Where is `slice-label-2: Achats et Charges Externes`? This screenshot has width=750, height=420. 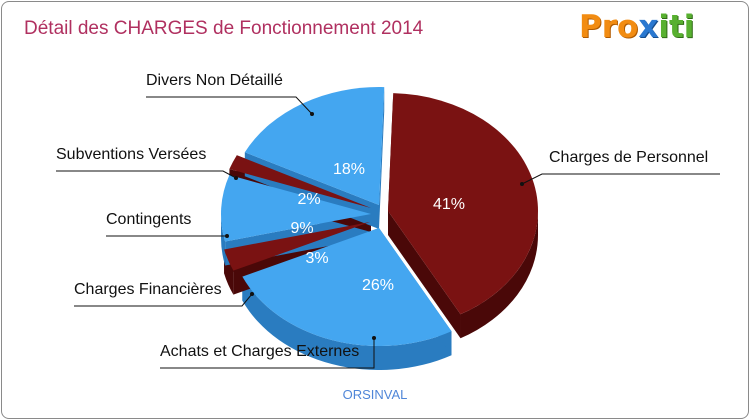 slice-label-2: Achats et Charges Externes is located at coordinates (259, 351).